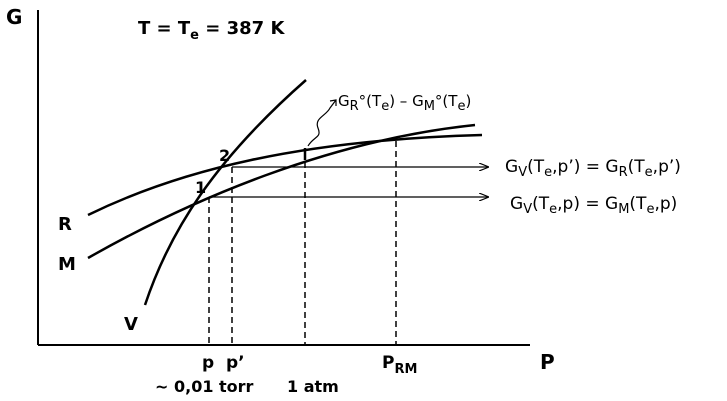 This screenshot has width=727, height=401. I want to click on equation-upper: GV(Te,p’) = GR(Te,p’), so click(593, 168).